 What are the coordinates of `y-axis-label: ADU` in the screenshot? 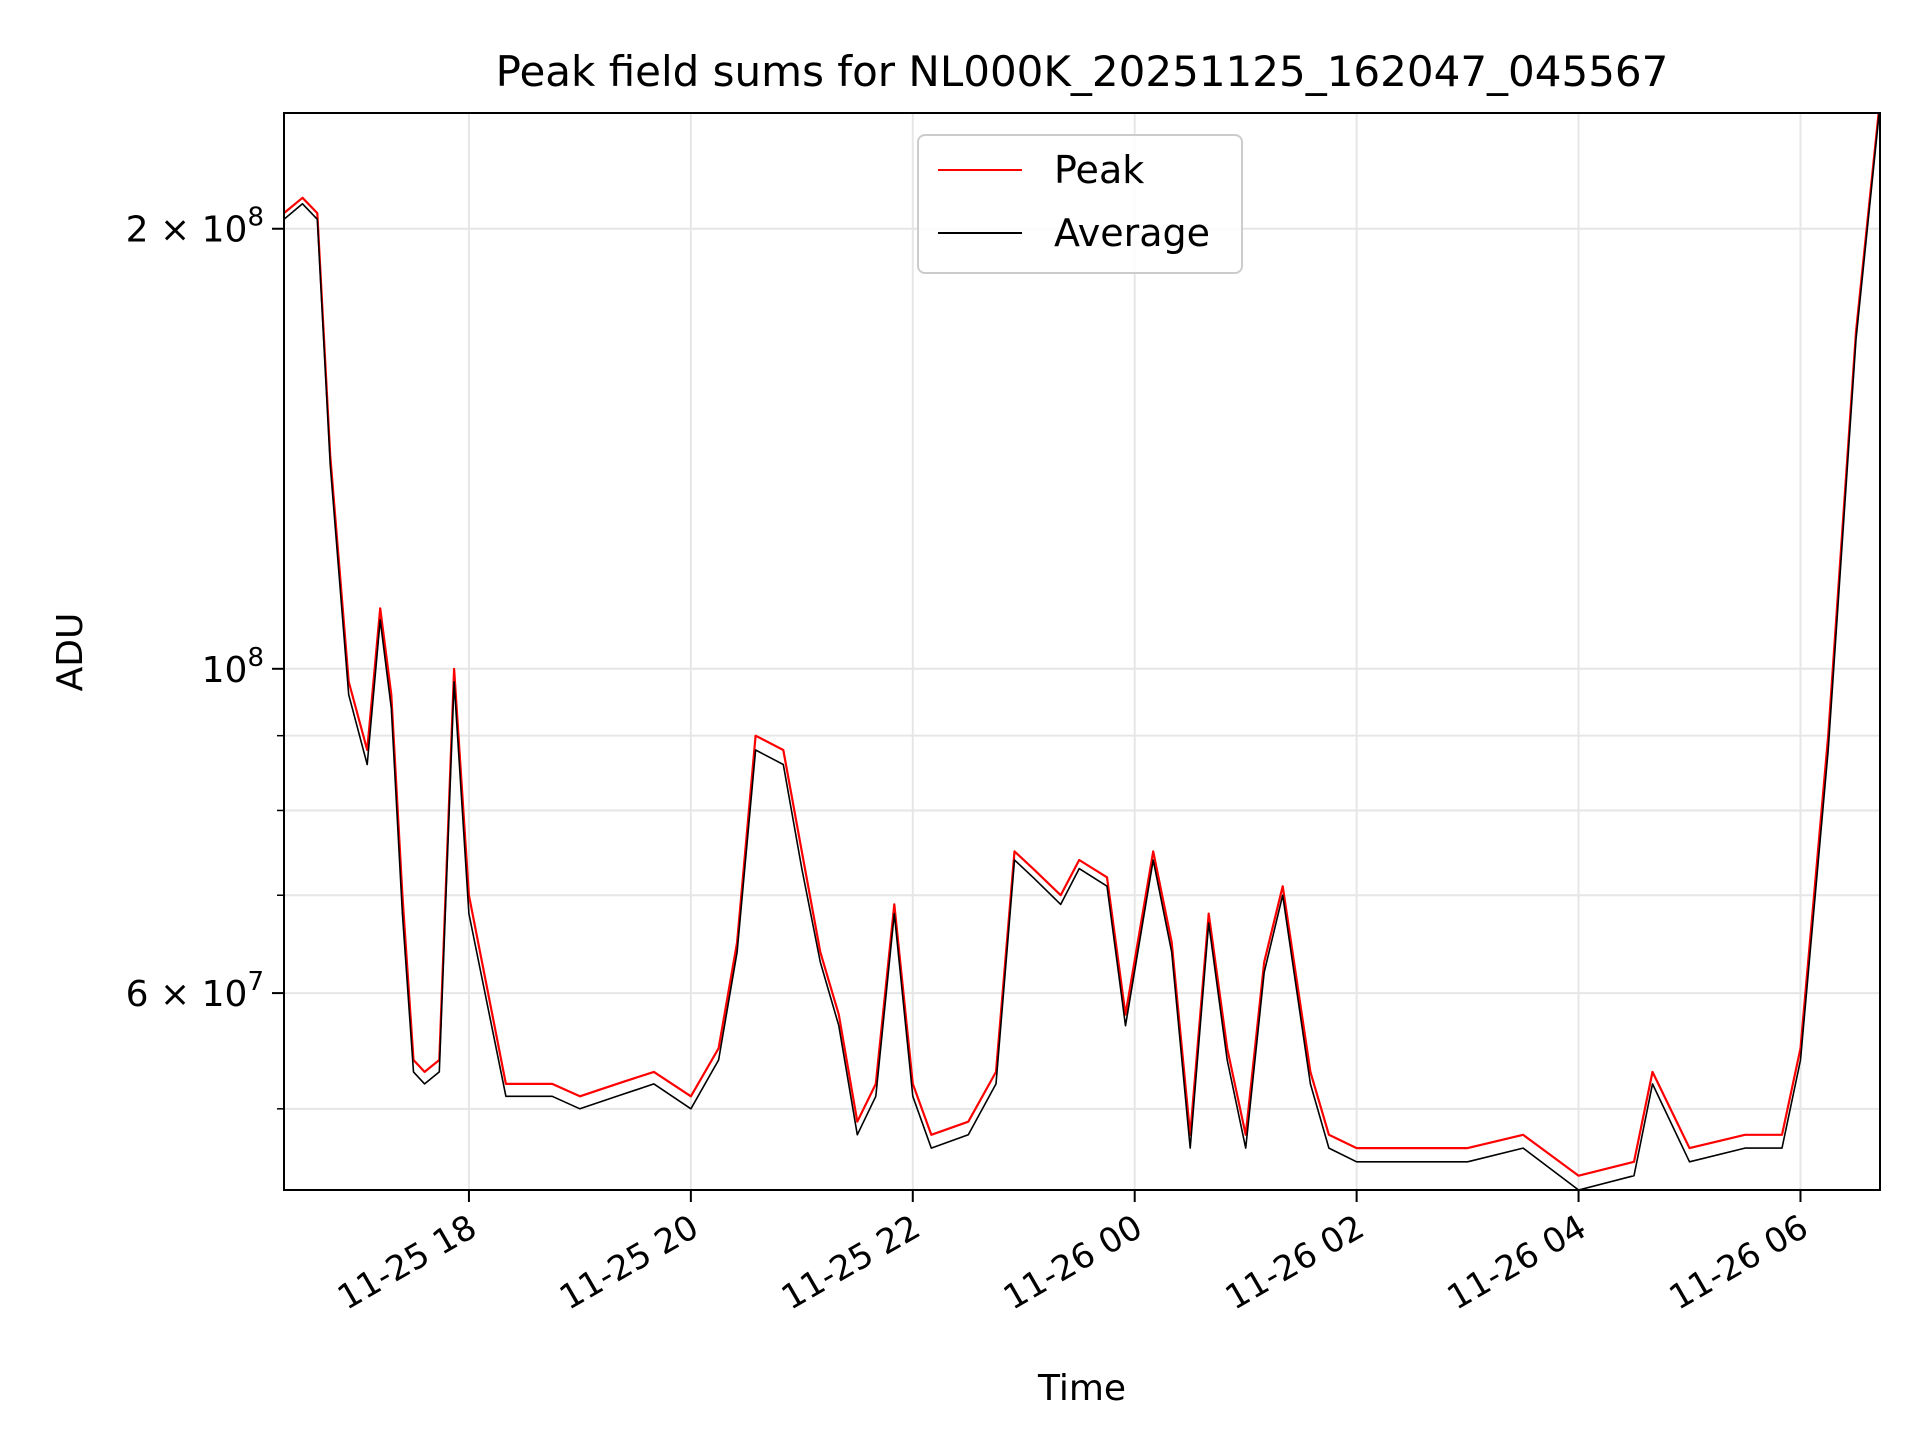 It's located at (70, 652).